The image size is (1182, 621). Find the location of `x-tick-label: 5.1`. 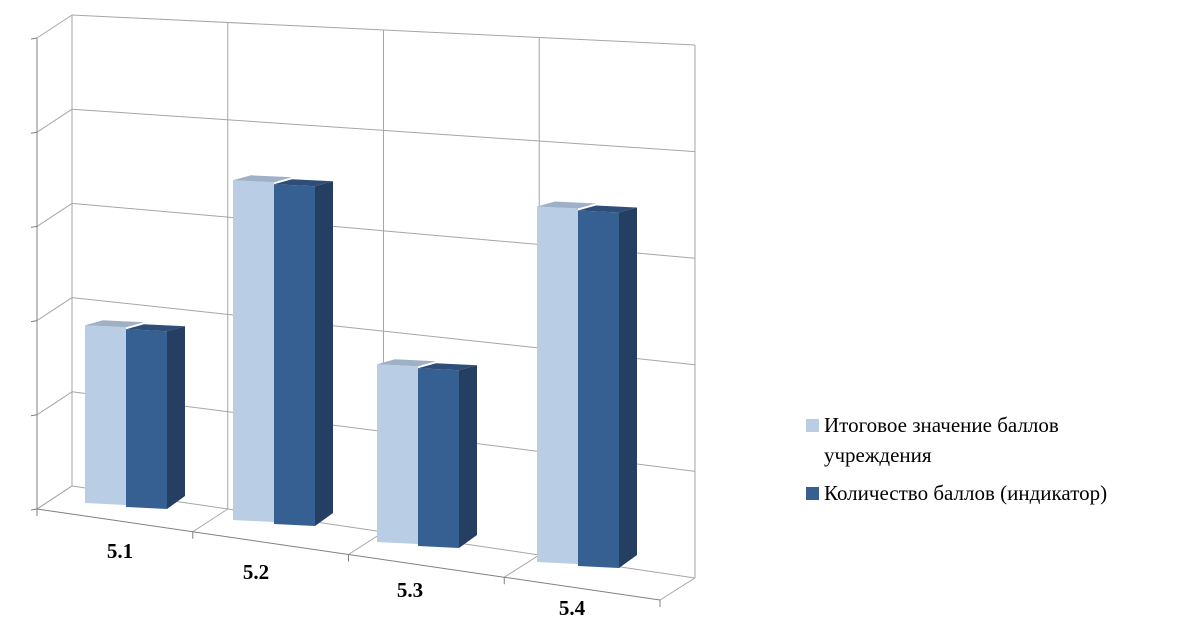

x-tick-label: 5.1 is located at coordinates (120, 551).